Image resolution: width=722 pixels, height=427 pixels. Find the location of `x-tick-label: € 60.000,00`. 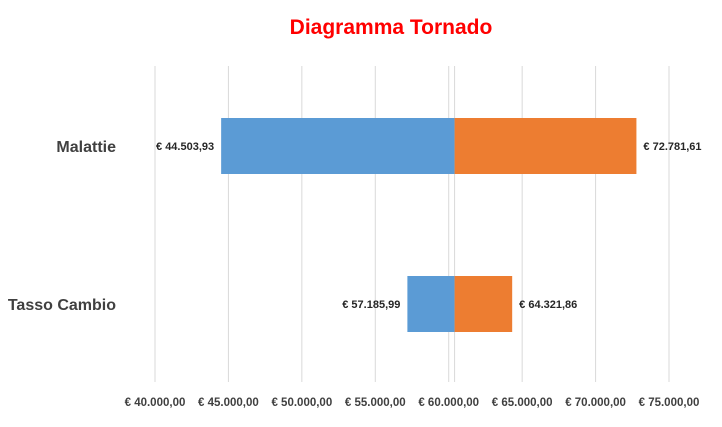

x-tick-label: € 60.000,00 is located at coordinates (448, 403).